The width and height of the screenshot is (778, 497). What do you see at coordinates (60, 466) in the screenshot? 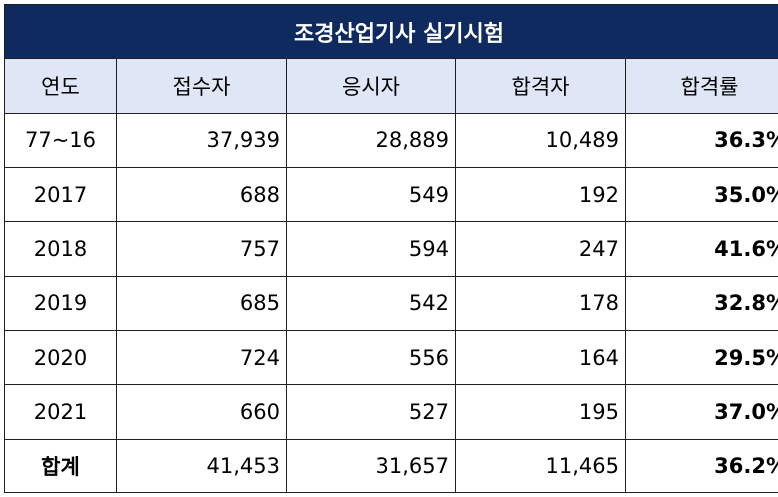
I see `total-label: 합계` at bounding box center [60, 466].